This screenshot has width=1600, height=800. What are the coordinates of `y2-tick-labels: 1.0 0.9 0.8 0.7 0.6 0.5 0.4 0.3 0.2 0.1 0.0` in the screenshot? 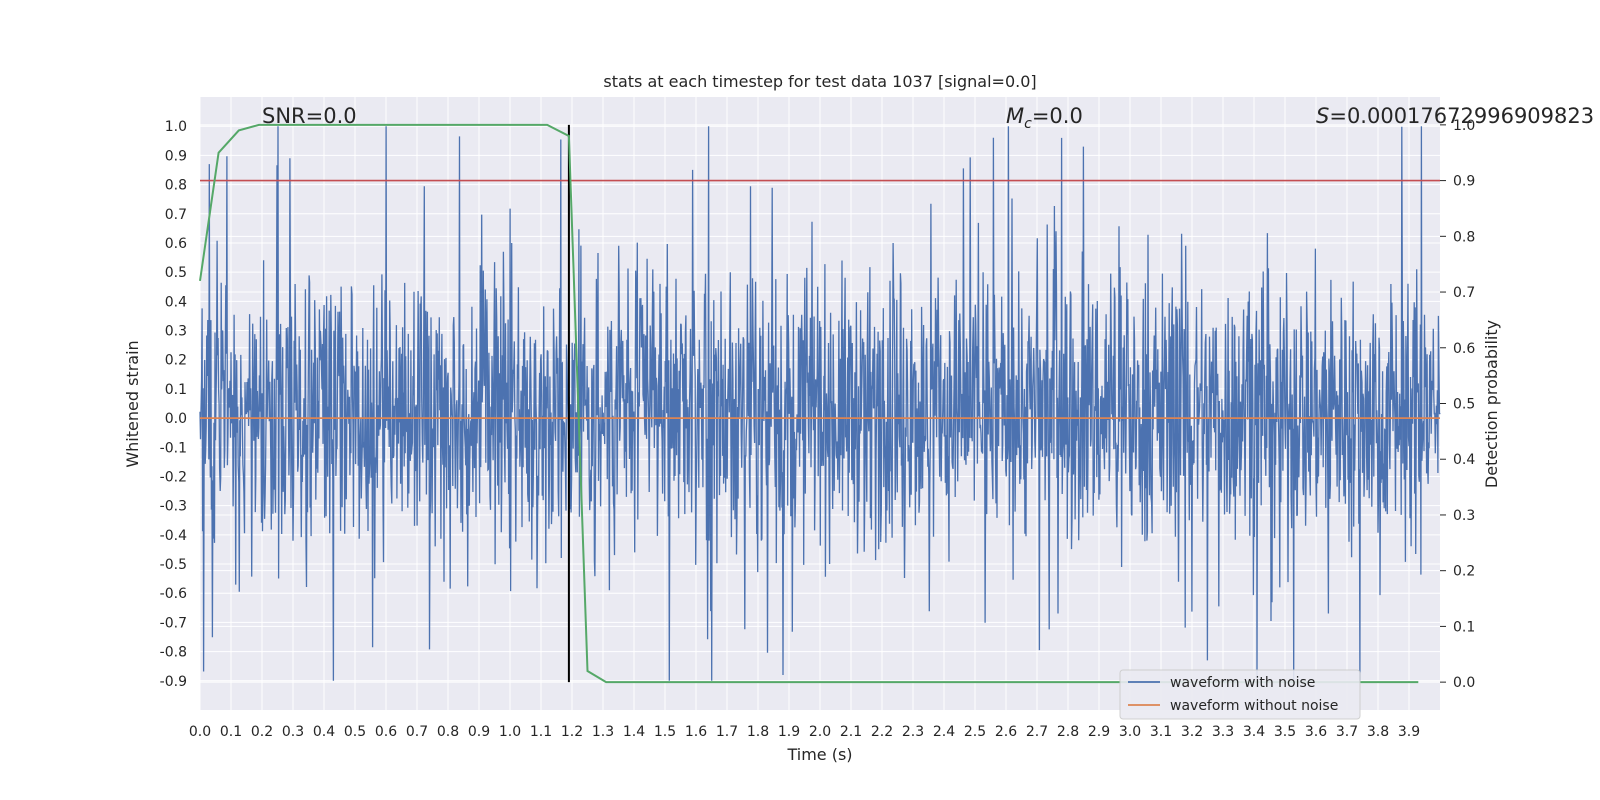 It's located at (1457, 404).